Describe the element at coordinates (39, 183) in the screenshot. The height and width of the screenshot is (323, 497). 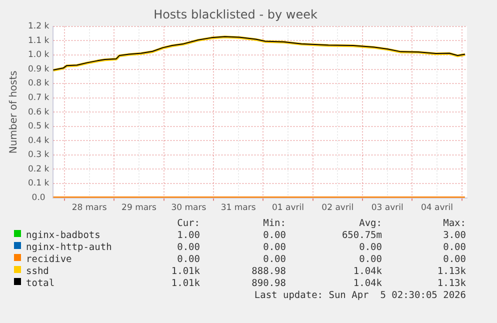
I see `y-tick-label: 0.1 k` at that location.